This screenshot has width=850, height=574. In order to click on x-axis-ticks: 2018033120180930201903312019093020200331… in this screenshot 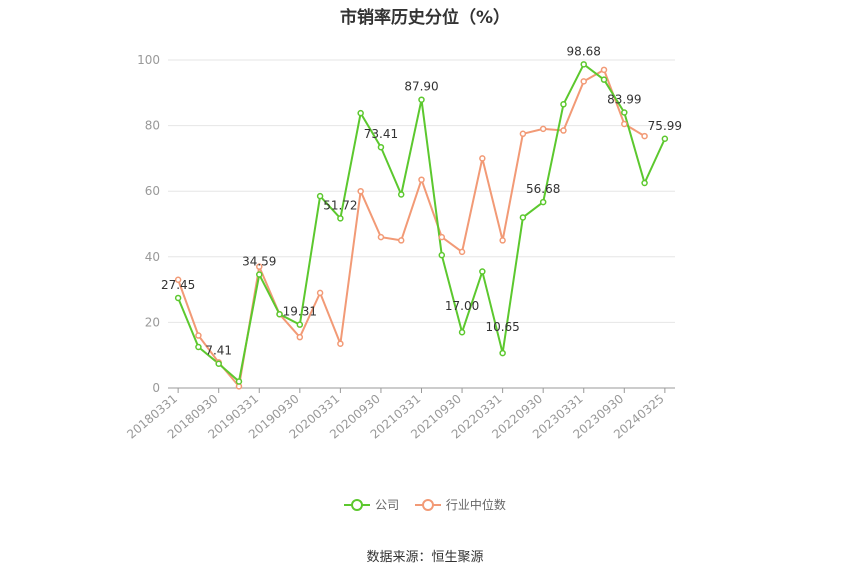, I will do `click(395, 417)`.